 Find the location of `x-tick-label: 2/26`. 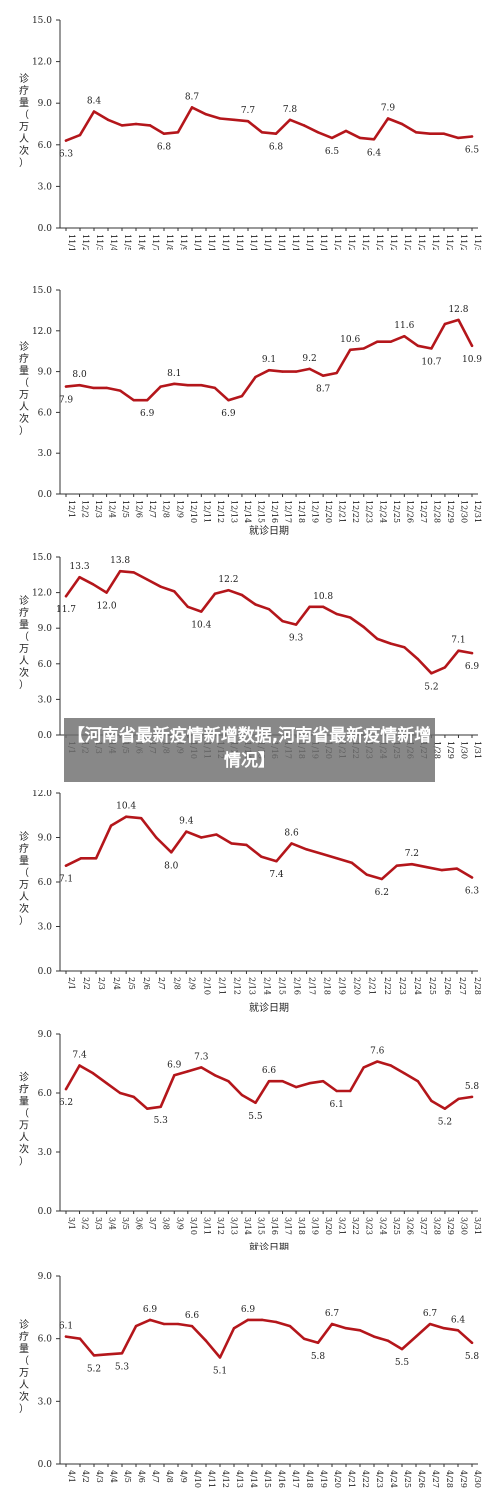

x-tick-label: 2/26 is located at coordinates (447, 986).